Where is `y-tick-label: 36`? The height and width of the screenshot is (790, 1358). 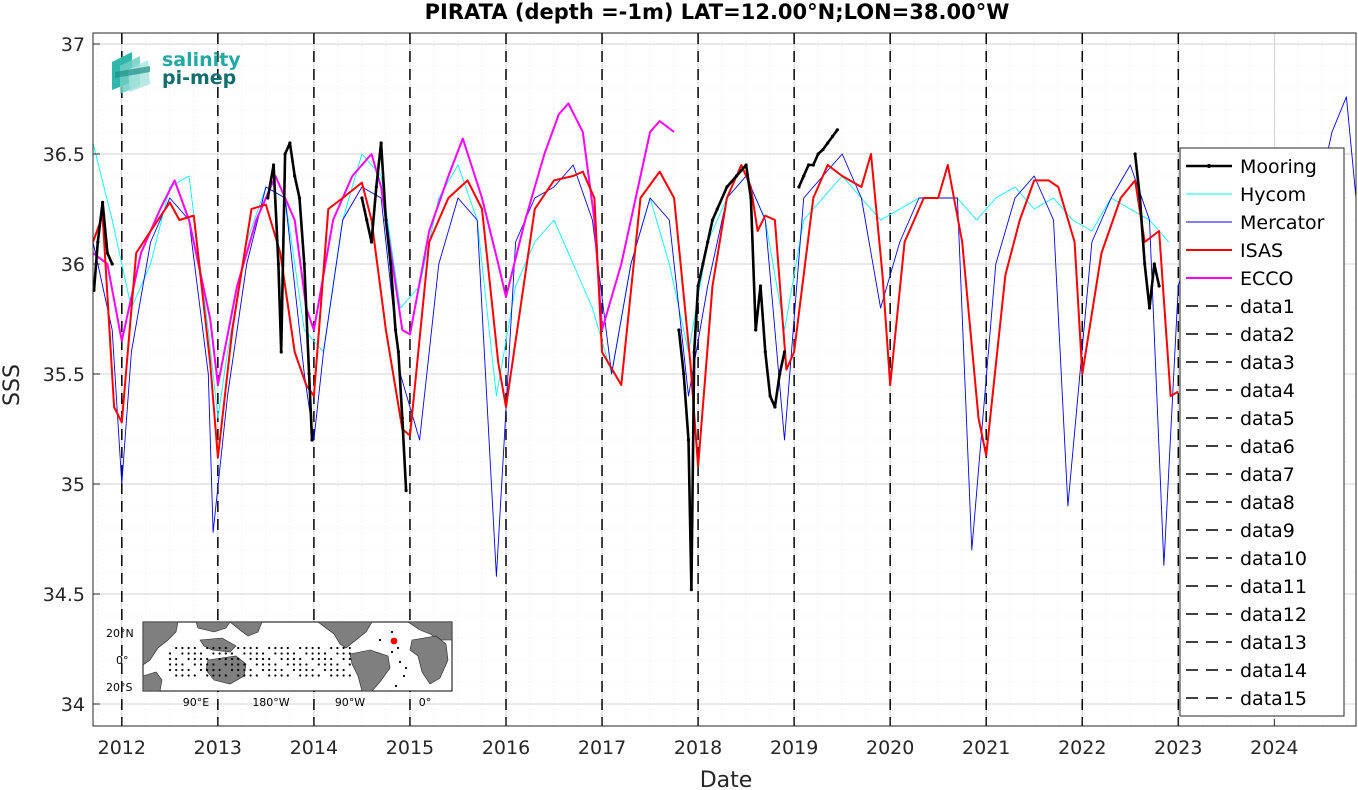 y-tick-label: 36 is located at coordinates (73, 265).